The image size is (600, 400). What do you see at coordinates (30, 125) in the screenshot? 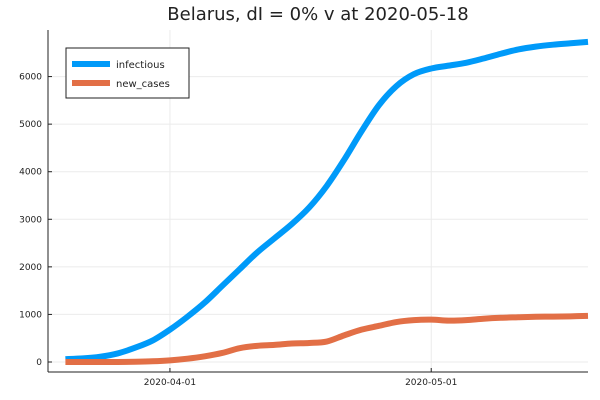
I see `y-tick-label: 5000` at bounding box center [30, 125].